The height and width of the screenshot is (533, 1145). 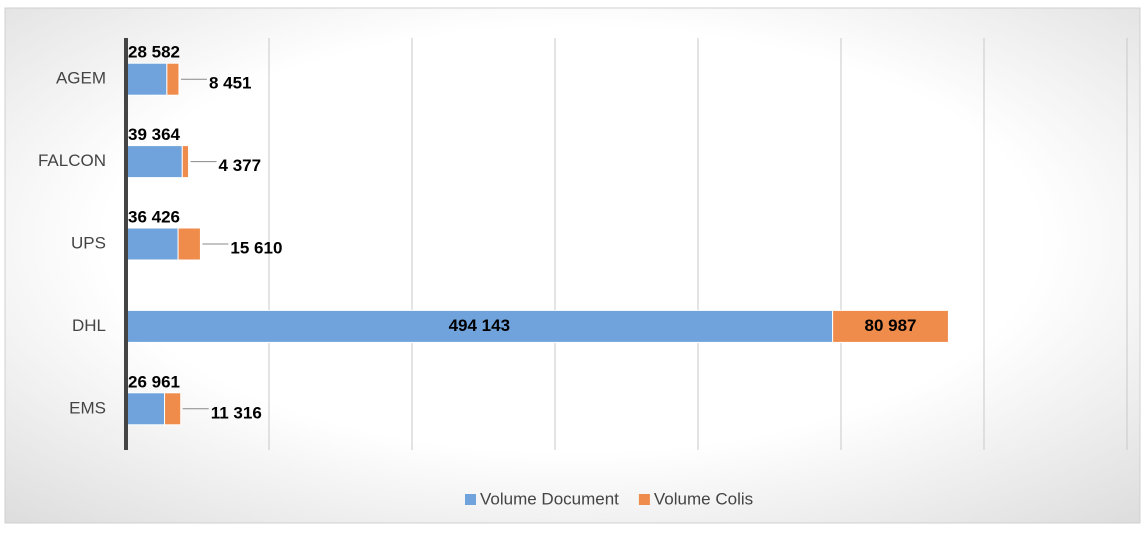 I want to click on data-label: 494 143, so click(x=479, y=325).